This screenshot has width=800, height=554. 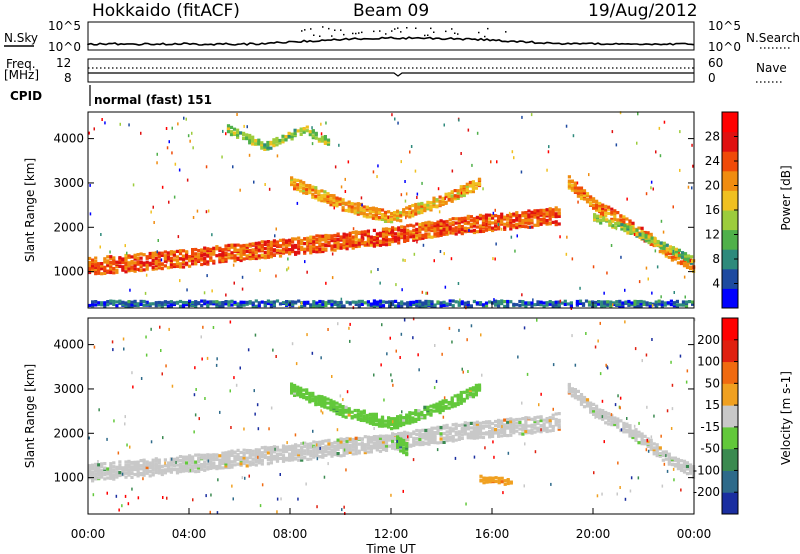 I want to click on freq-panel: Freq. [MHz] 12 8 60 0 Nave, so click(x=395, y=70).